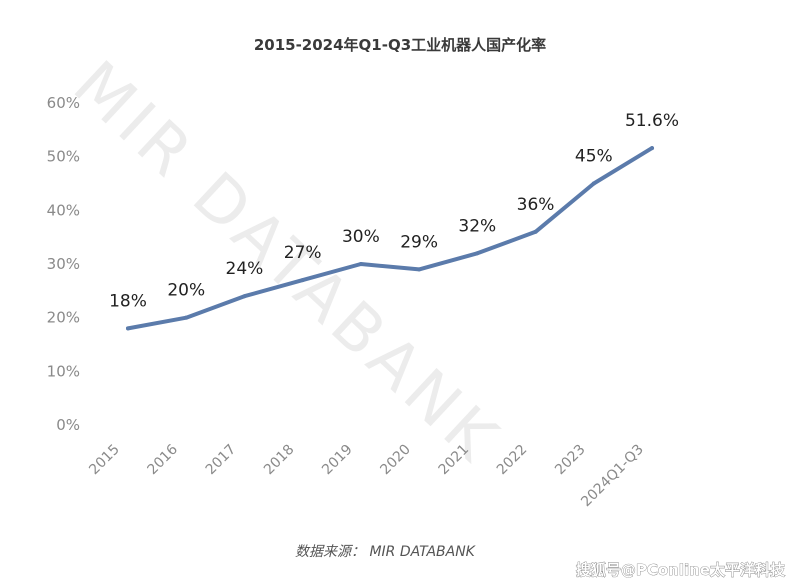 The width and height of the screenshot is (800, 585). What do you see at coordinates (395, 460) in the screenshot?
I see `x-tick-label: 2020` at bounding box center [395, 460].